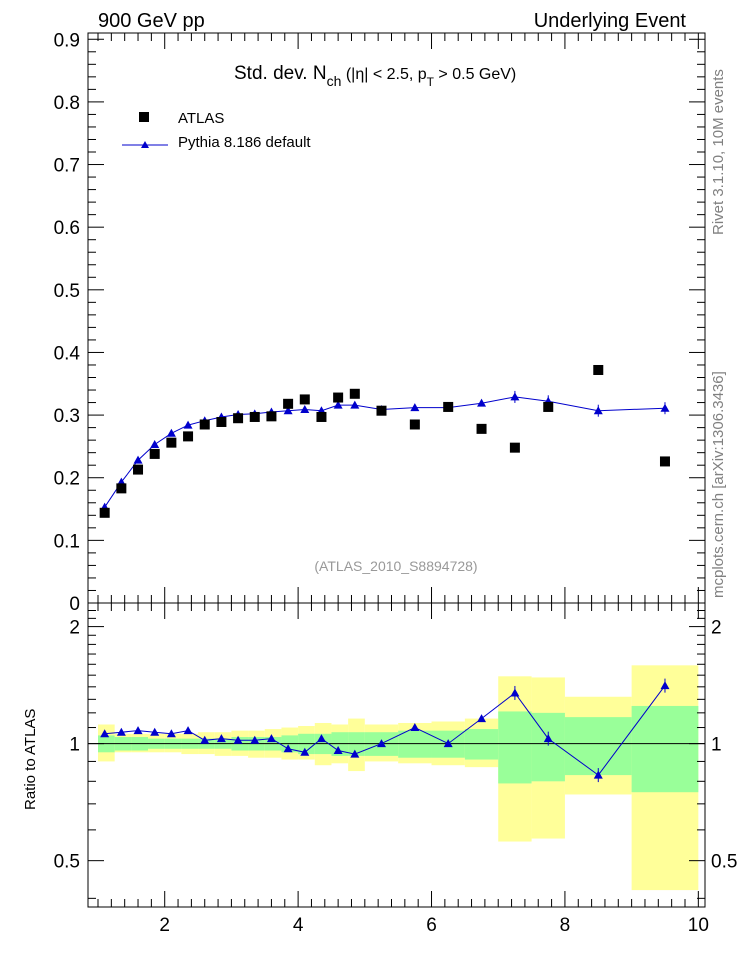 The width and height of the screenshot is (746, 972). Describe the element at coordinates (383, 74) in the screenshot. I see `plot-title-rest: (|η| < 2.5, p` at that location.